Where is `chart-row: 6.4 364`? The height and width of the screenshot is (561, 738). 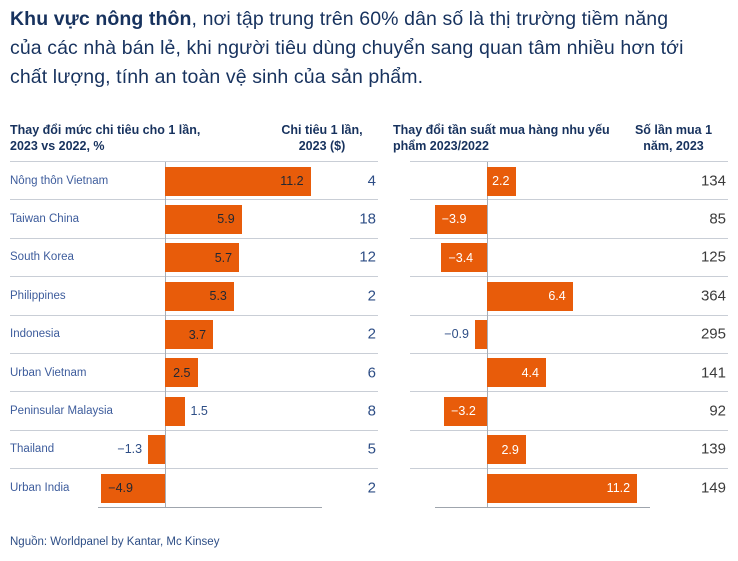 chart-row: 6.4 364 is located at coordinates (569, 296).